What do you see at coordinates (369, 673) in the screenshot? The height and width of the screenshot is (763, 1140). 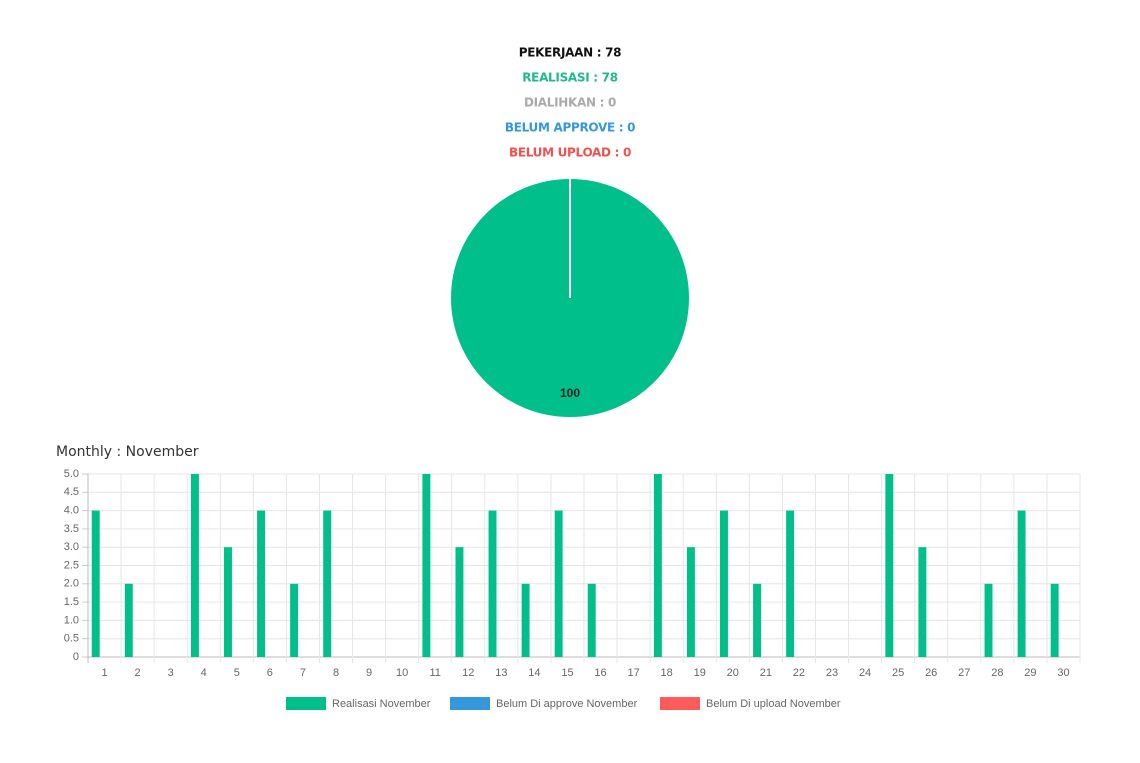 I see `x-tick-label: 9` at bounding box center [369, 673].